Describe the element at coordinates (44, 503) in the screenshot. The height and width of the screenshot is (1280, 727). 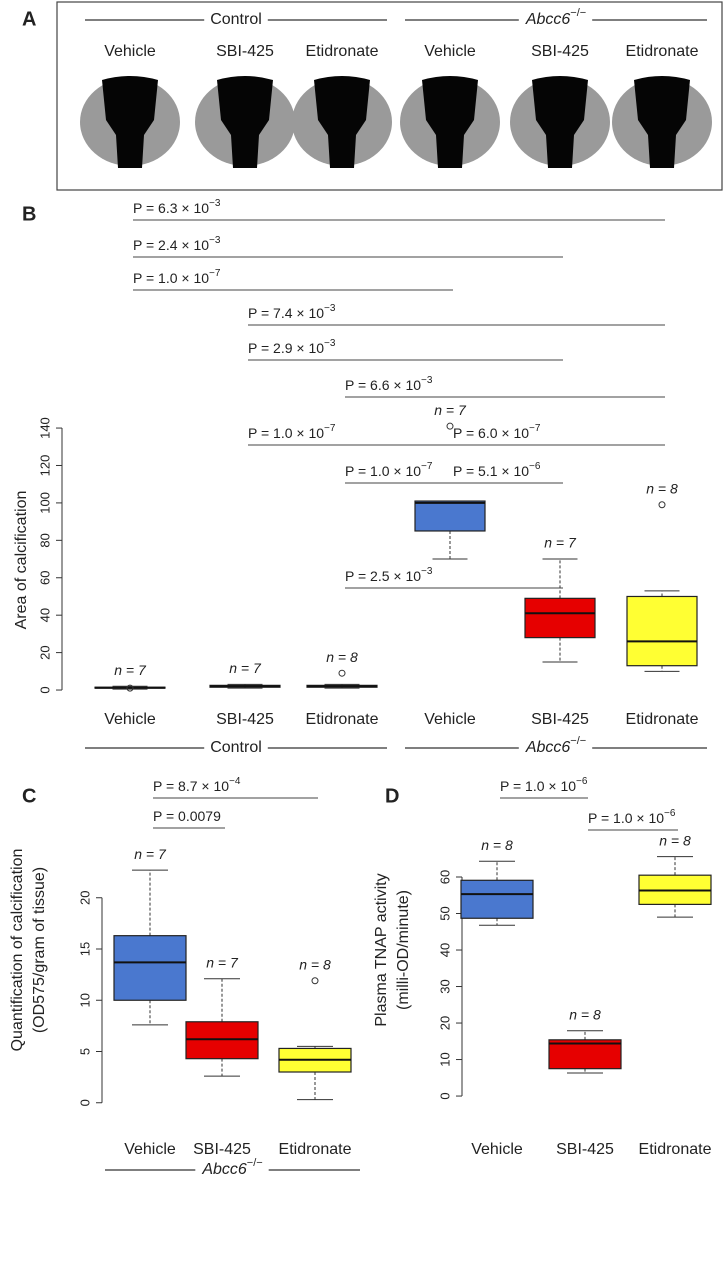
I see `y-tick-label: 100` at that location.